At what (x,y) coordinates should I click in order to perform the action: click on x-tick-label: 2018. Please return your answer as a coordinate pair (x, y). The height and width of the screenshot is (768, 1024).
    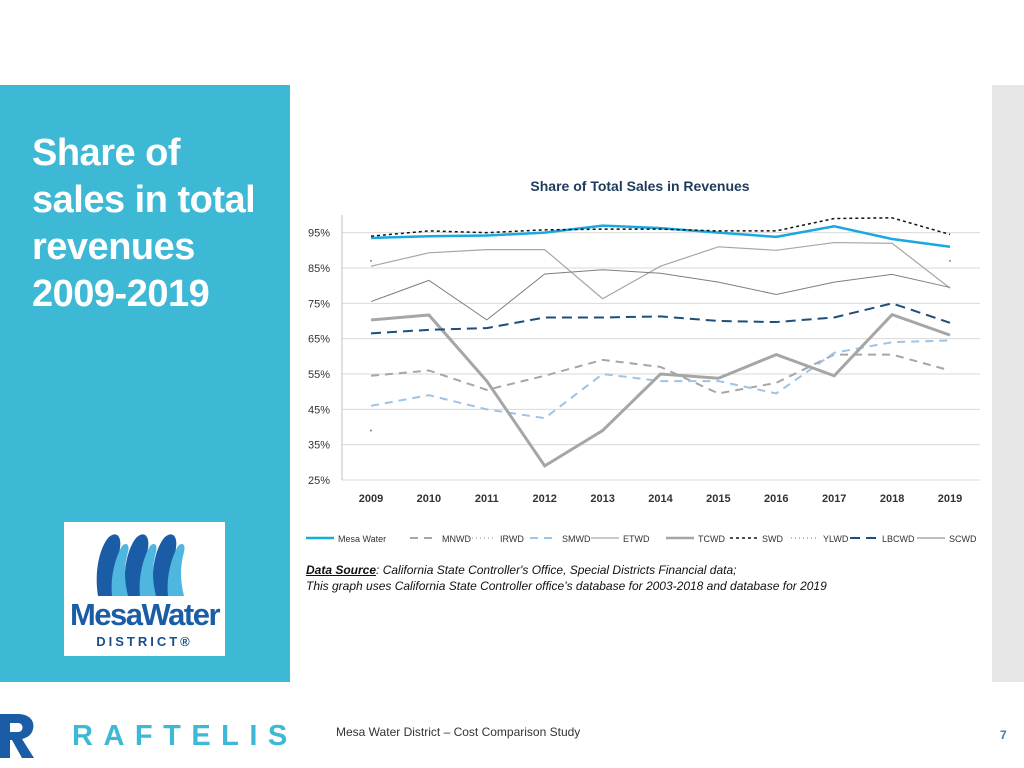
    Looking at the image, I should click on (892, 499).